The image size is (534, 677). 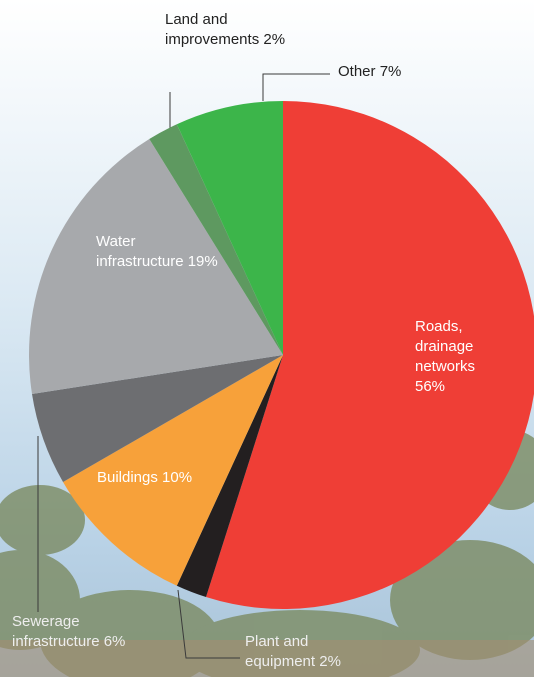 I want to click on category-name: Water infrastructure, so click(x=140, y=251).